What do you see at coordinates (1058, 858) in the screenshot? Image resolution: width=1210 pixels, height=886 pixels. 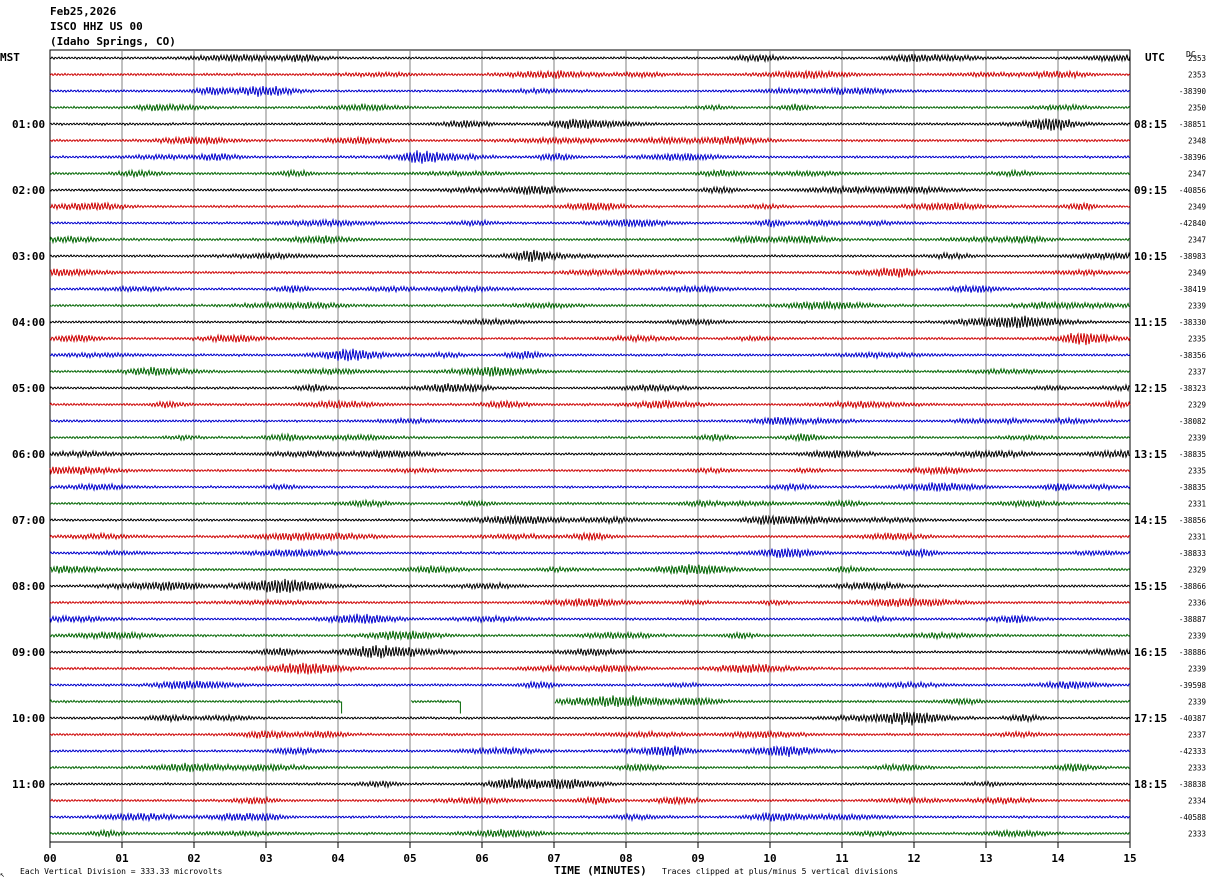 I see `x-tick-label: 14` at bounding box center [1058, 858].